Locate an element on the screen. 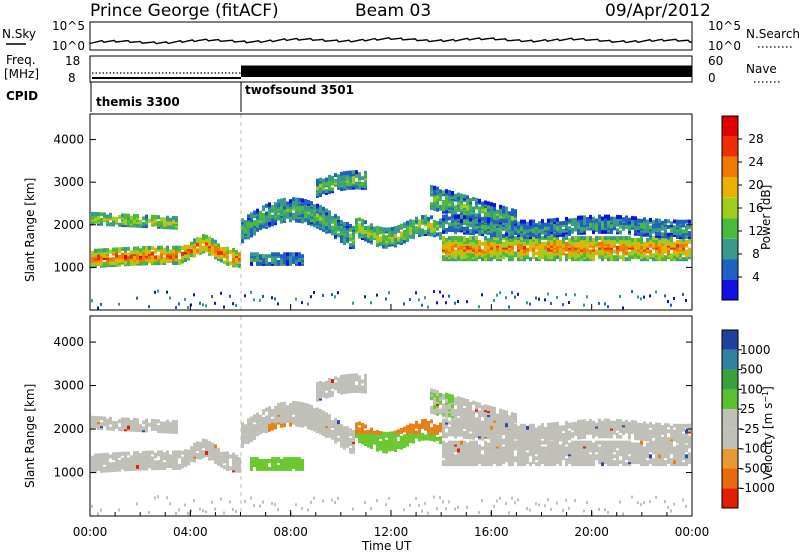 The width and height of the screenshot is (800, 554). cpid-label: CPID is located at coordinates (22, 96).